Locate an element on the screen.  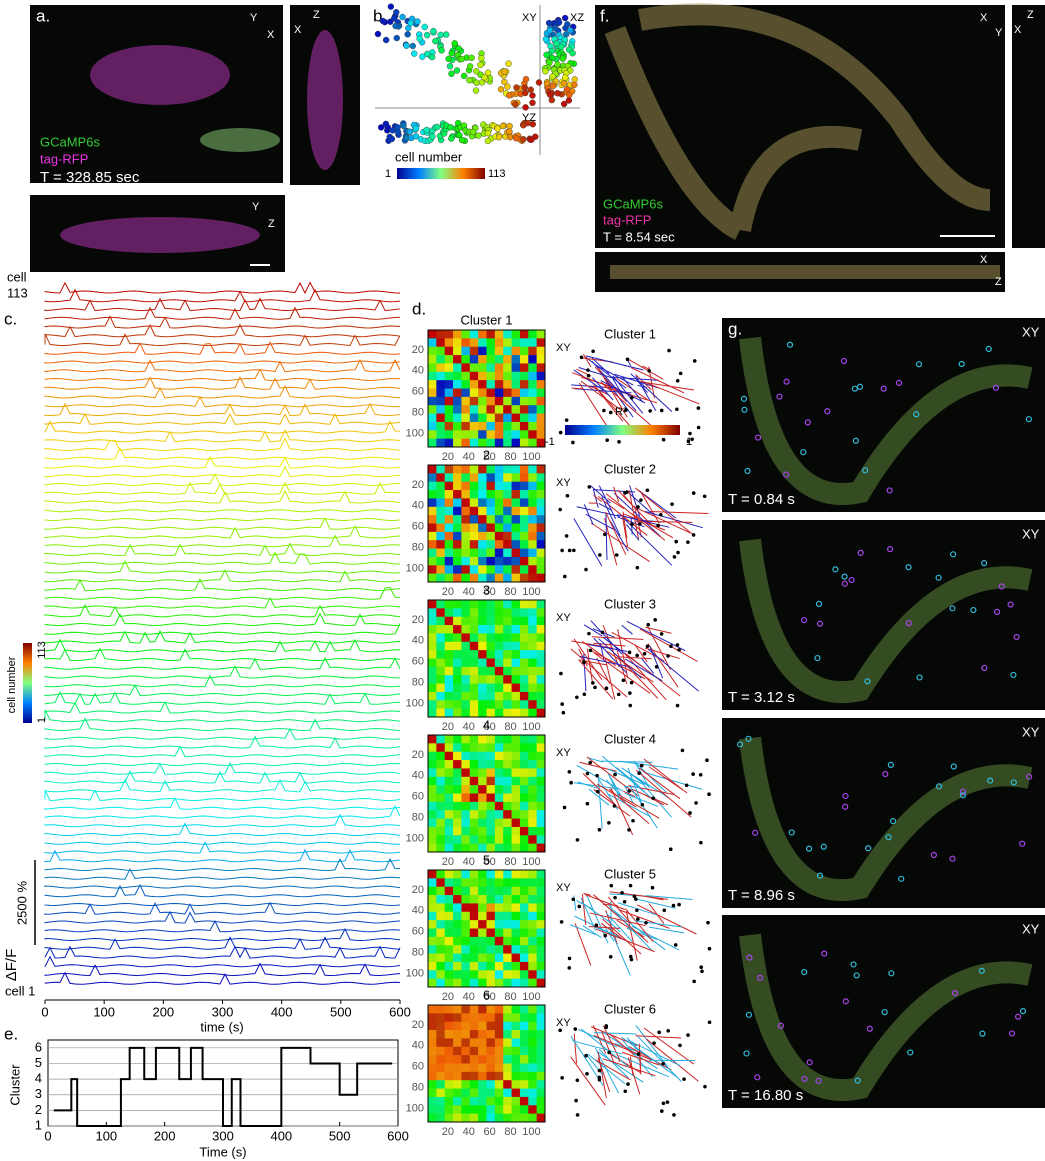
time: T = 16.80 s is located at coordinates (765, 1095).